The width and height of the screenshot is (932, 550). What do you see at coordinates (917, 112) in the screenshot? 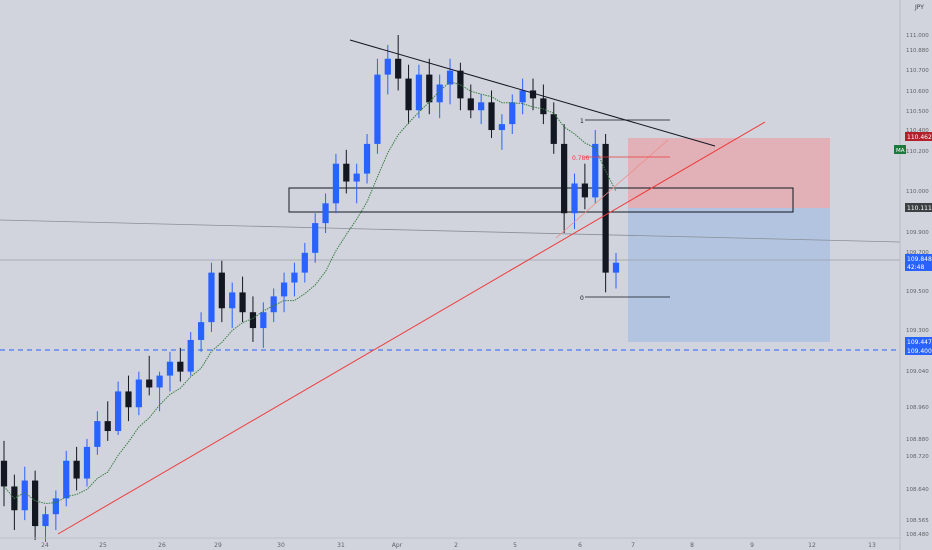
I see `y-tick-label: 110.500` at bounding box center [917, 112].